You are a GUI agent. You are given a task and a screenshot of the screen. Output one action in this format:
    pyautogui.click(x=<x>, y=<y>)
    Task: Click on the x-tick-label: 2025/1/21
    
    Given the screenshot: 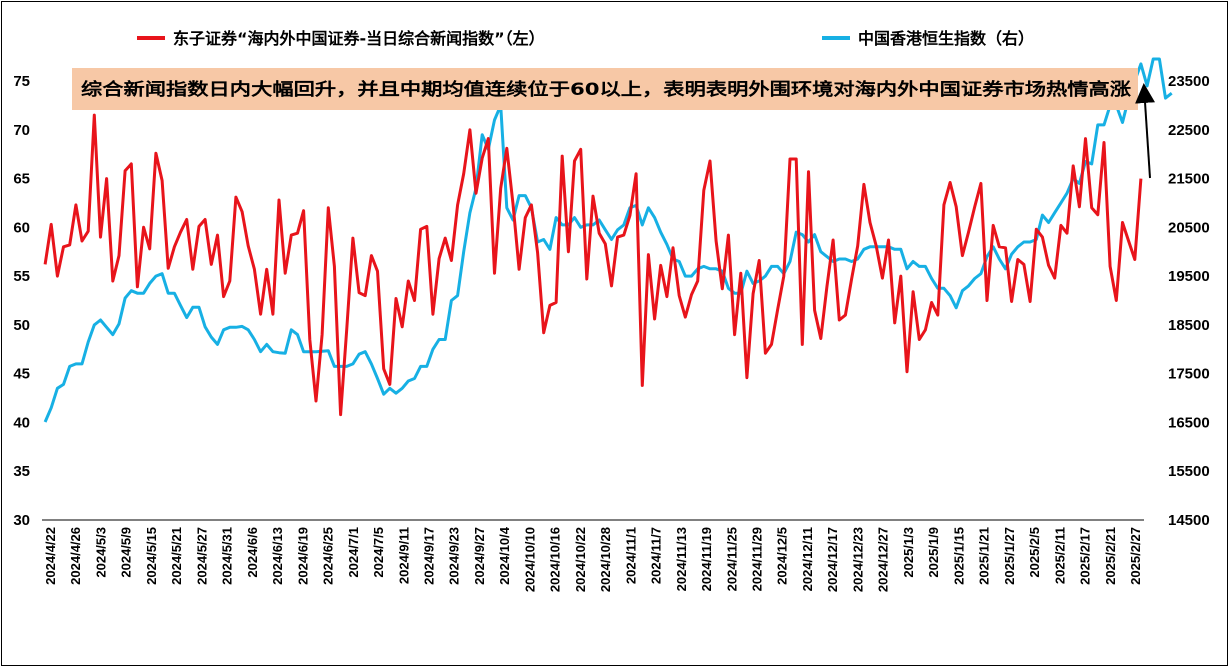 What is the action you would take?
    pyautogui.click(x=984, y=556)
    